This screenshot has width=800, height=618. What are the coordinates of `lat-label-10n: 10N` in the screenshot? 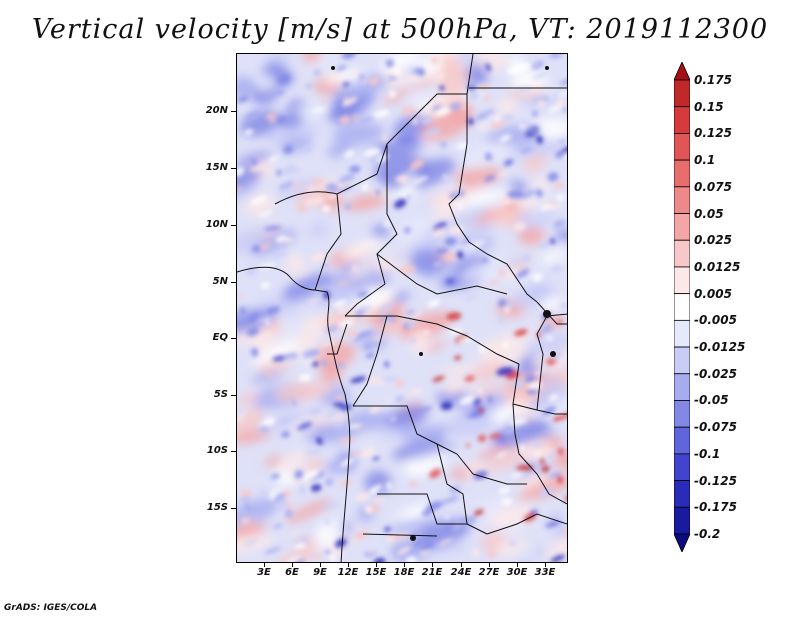 It's located at (216, 224).